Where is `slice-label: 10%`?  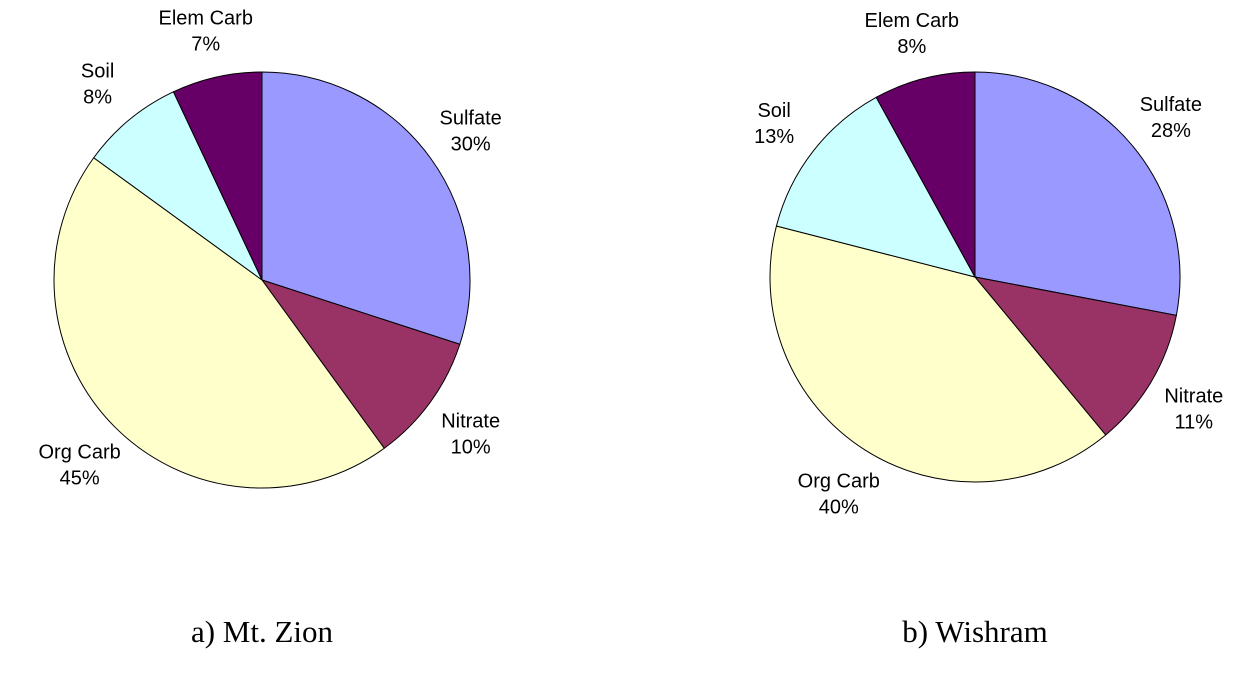 slice-label: 10% is located at coordinates (471, 448).